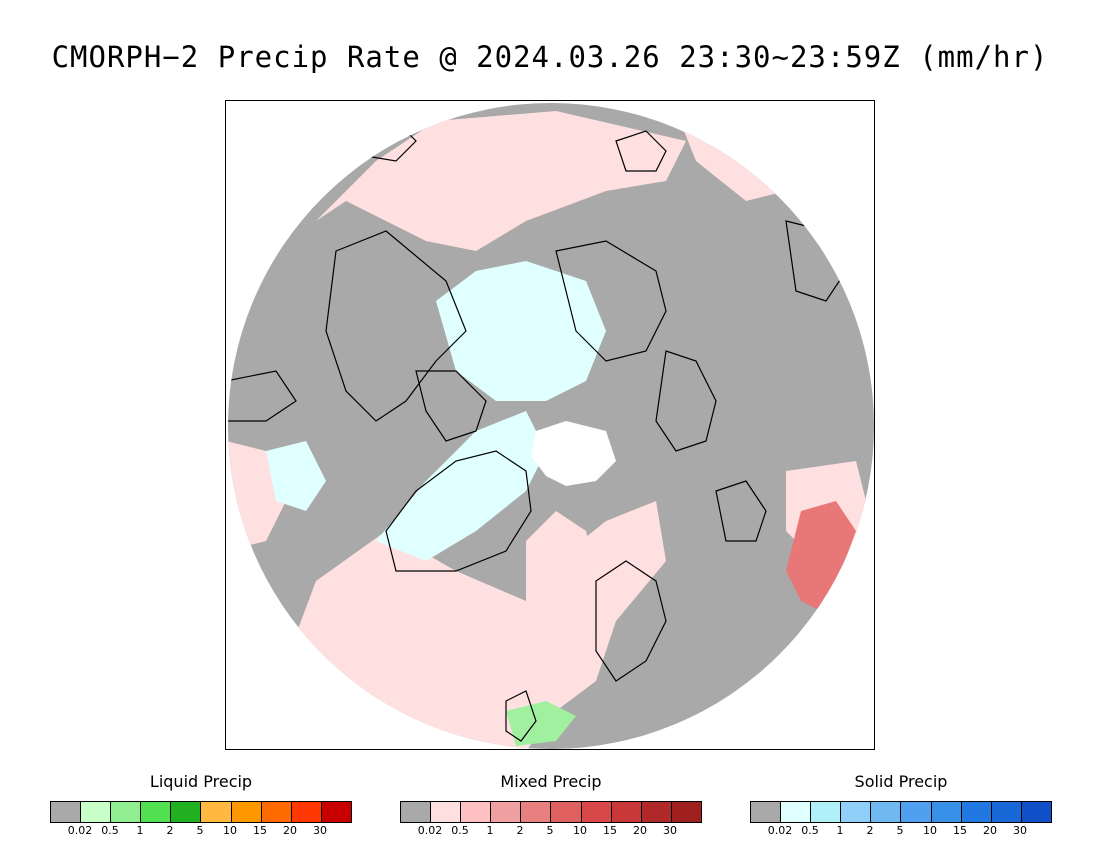 This screenshot has height=850, width=1100. I want to click on legend-solid: Solid Precip 0.02 0.5 1 2 5 10 15 20 30, so click(901, 805).